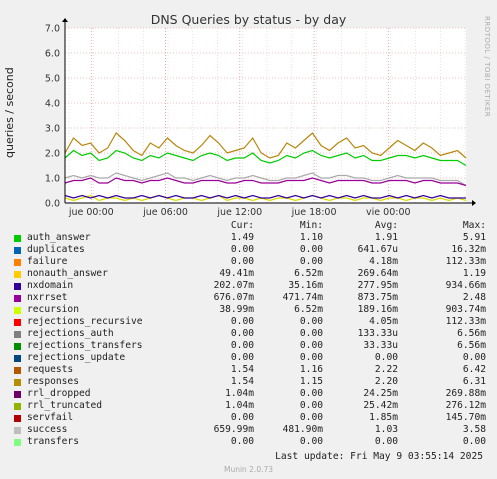  What do you see at coordinates (487, 67) in the screenshot?
I see `rrdtool-credit: RRDTOOL / TOBI OETIKER` at bounding box center [487, 67].